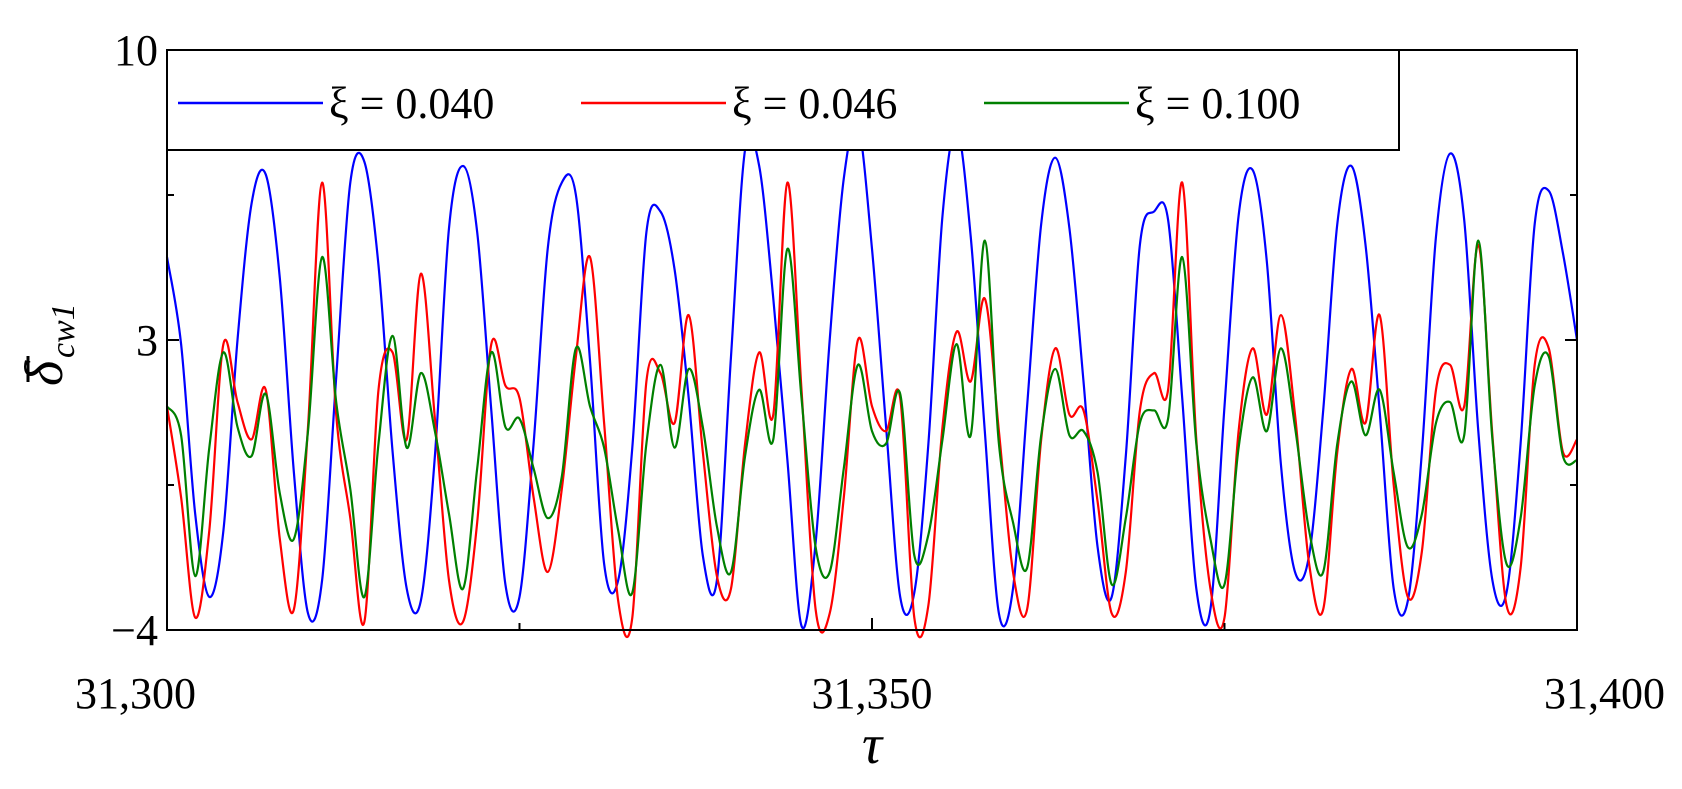  What do you see at coordinates (135, 693) in the screenshot?
I see `x-tick-label: 31,300` at bounding box center [135, 693].